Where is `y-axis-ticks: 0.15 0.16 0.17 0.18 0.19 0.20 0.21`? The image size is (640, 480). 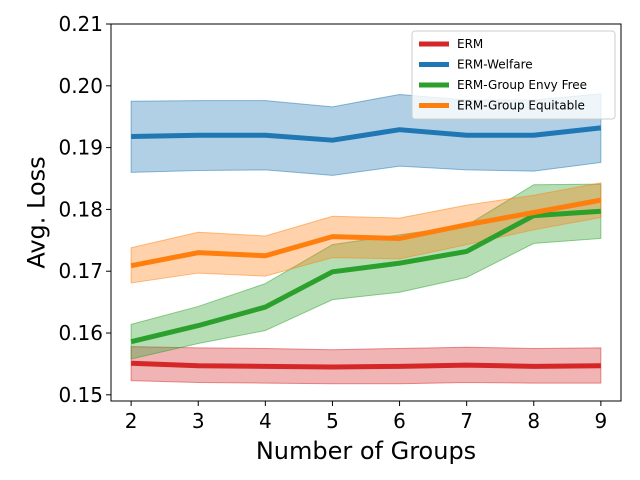 y-axis-ticks: 0.15 0.16 0.17 0.18 0.19 0.20 0.21 is located at coordinates (84, 209).